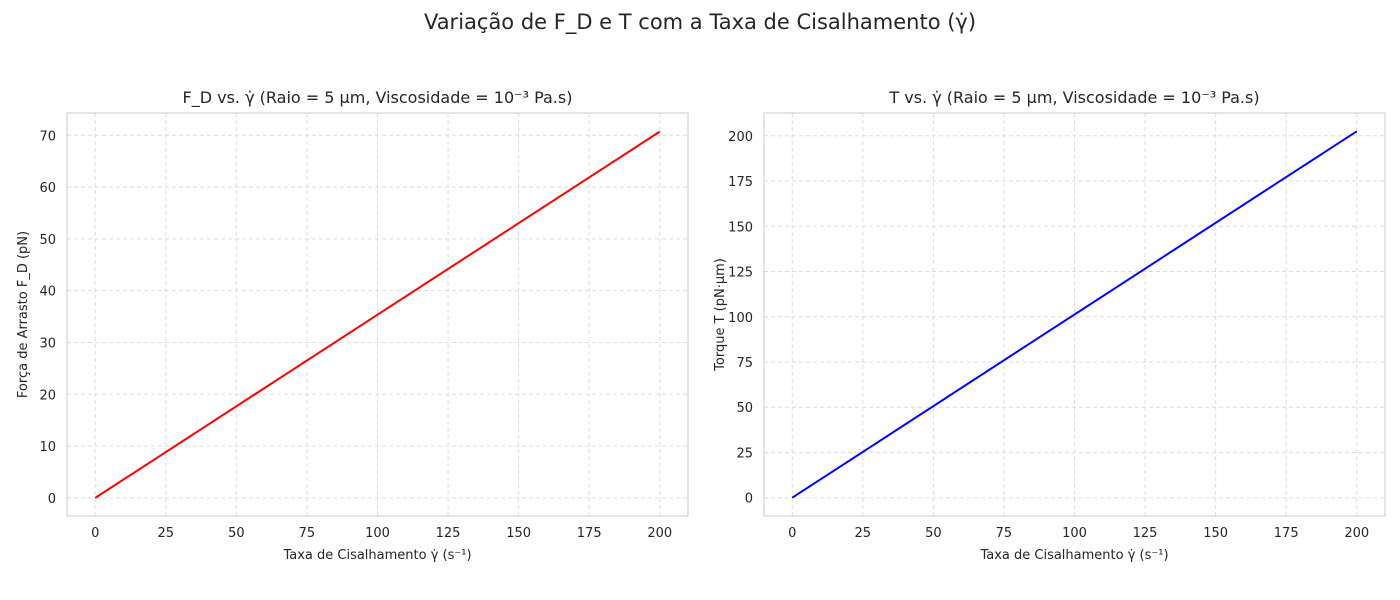 The height and width of the screenshot is (600, 1400). Describe the element at coordinates (744, 363) in the screenshot. I see `y-tick-label: 75` at that location.